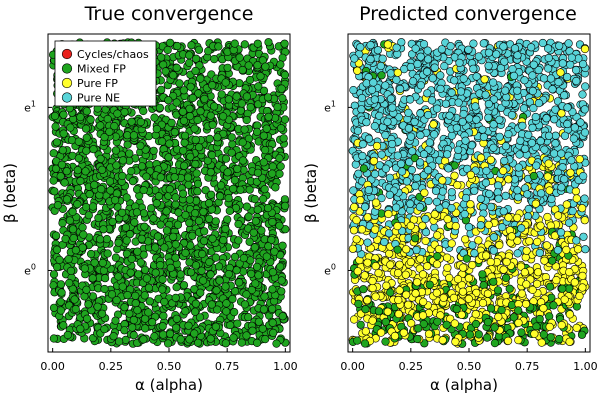  I want to click on legend-label: Cycles/chaos, so click(113, 54).